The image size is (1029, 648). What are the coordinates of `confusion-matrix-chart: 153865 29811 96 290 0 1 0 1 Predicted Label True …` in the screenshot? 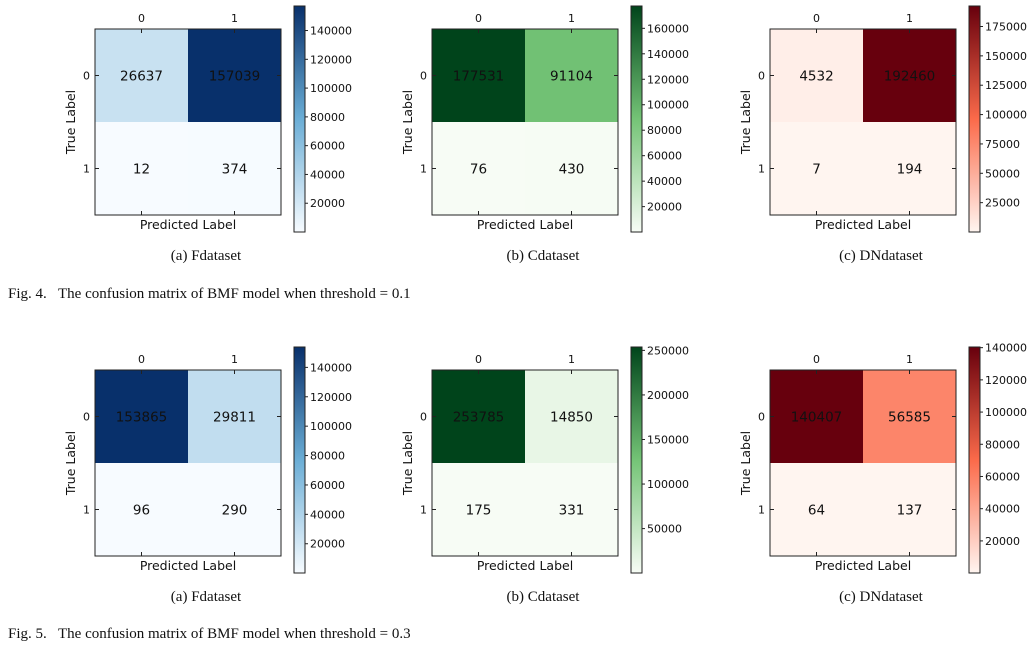 It's located at (207, 475).